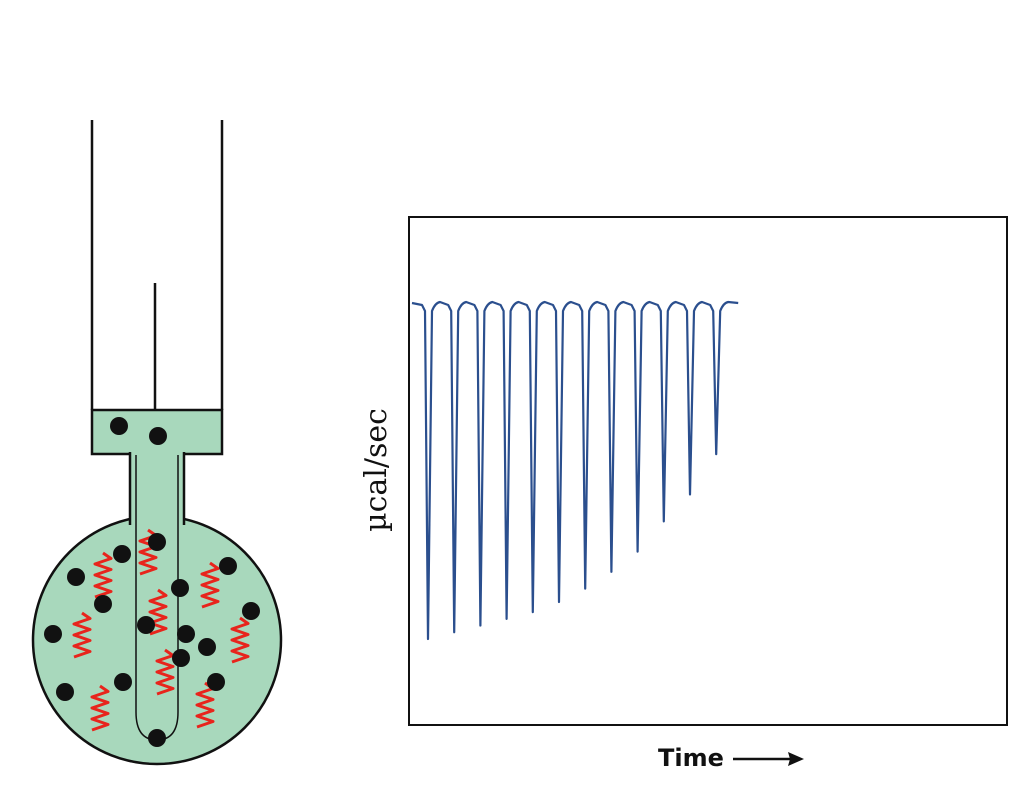 Image resolution: width=1024 pixels, height=798 pixels. What do you see at coordinates (691, 758) in the screenshot?
I see `x-axis-label: Time` at bounding box center [691, 758].